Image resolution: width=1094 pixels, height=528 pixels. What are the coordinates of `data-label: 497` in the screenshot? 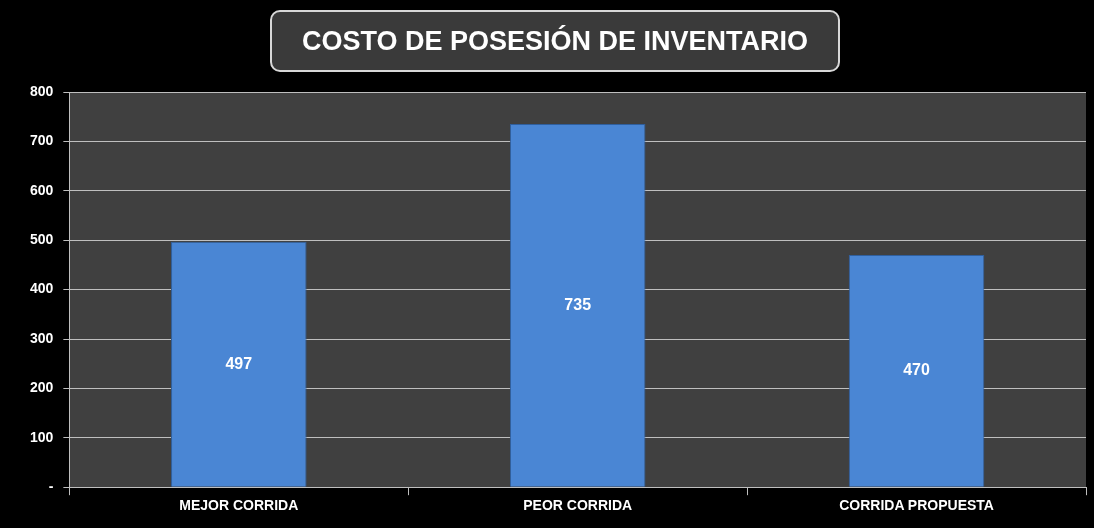 It's located at (239, 363).